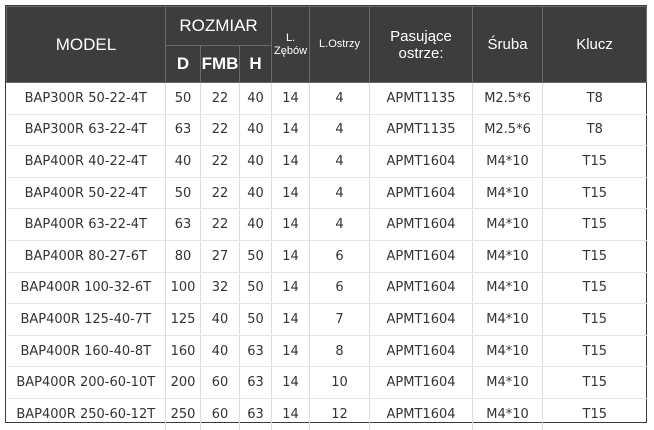 The width and height of the screenshot is (654, 430). What do you see at coordinates (421, 53) in the screenshot?
I see `header-pasujace-line2: ostrze:` at bounding box center [421, 53].